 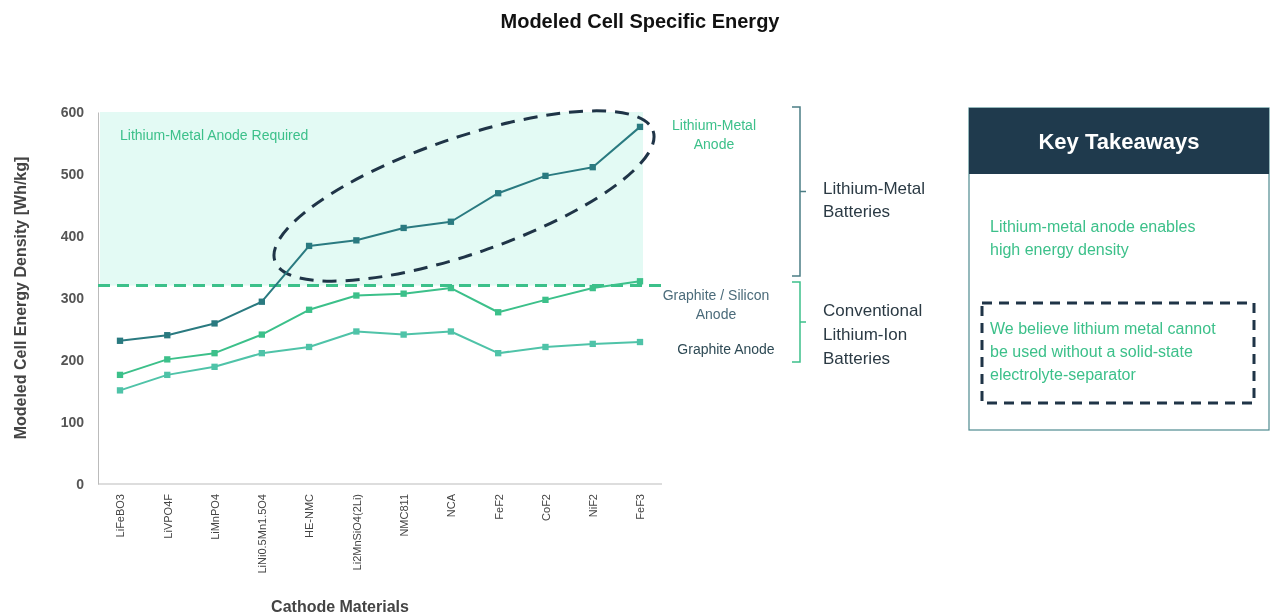 I want to click on text: We believe lithium metal cannot be used without a solid-state electrolyte-separator, so click(x=1103, y=351).